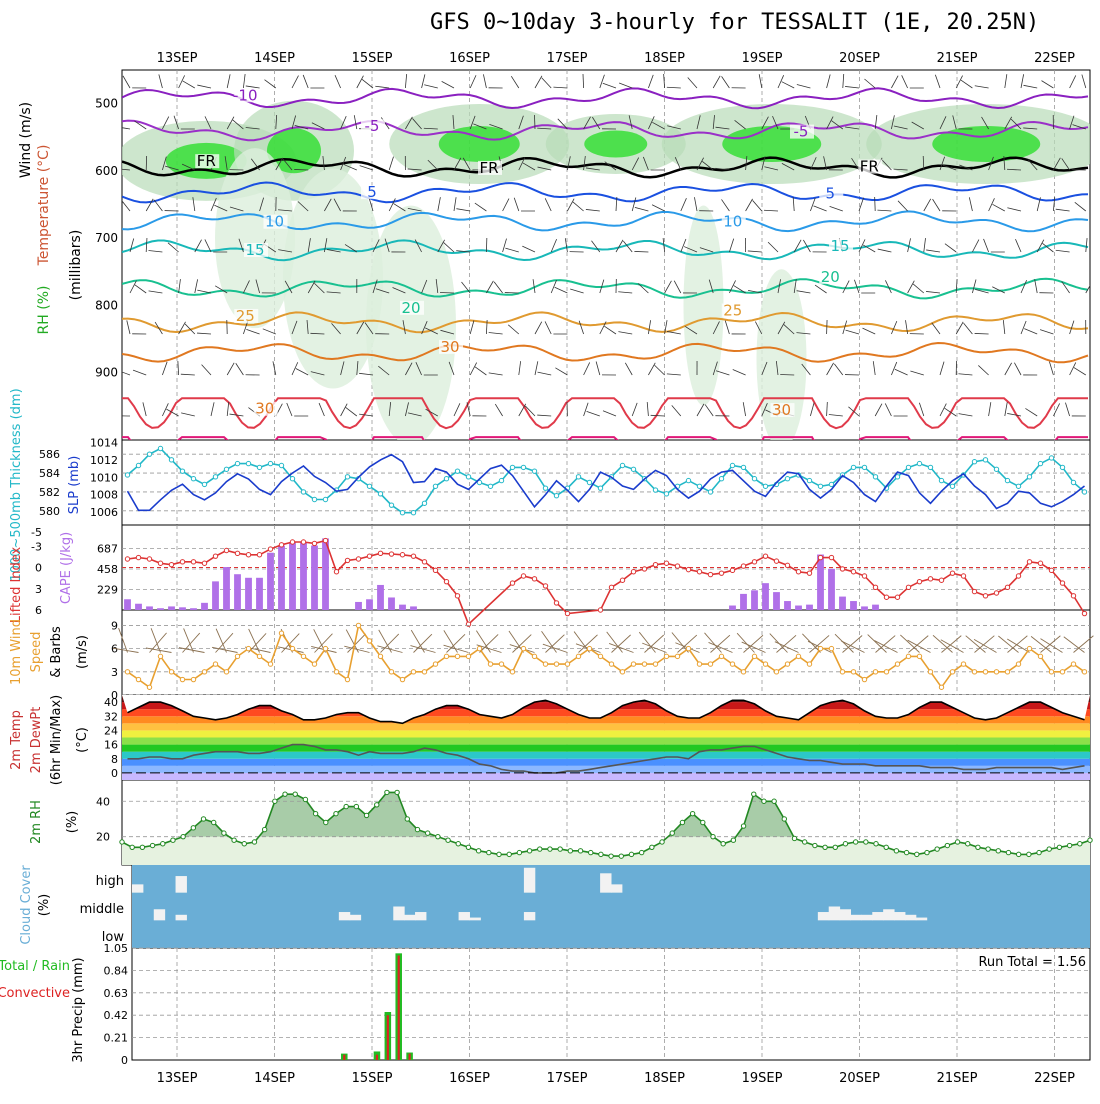  I want to click on precip-tick: 0.84, so click(116, 970).